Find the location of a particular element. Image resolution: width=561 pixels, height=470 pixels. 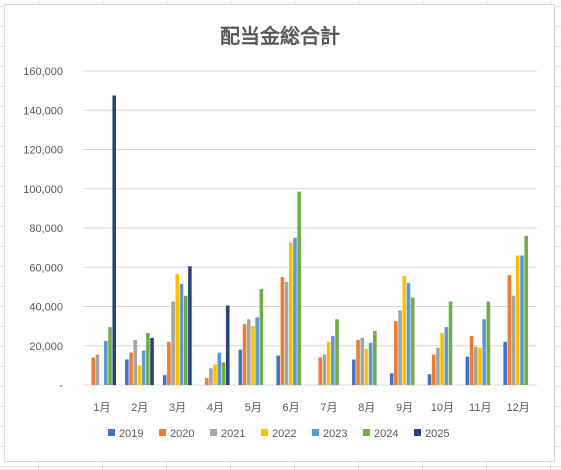

bar-2021-3月 is located at coordinates (173, 343).